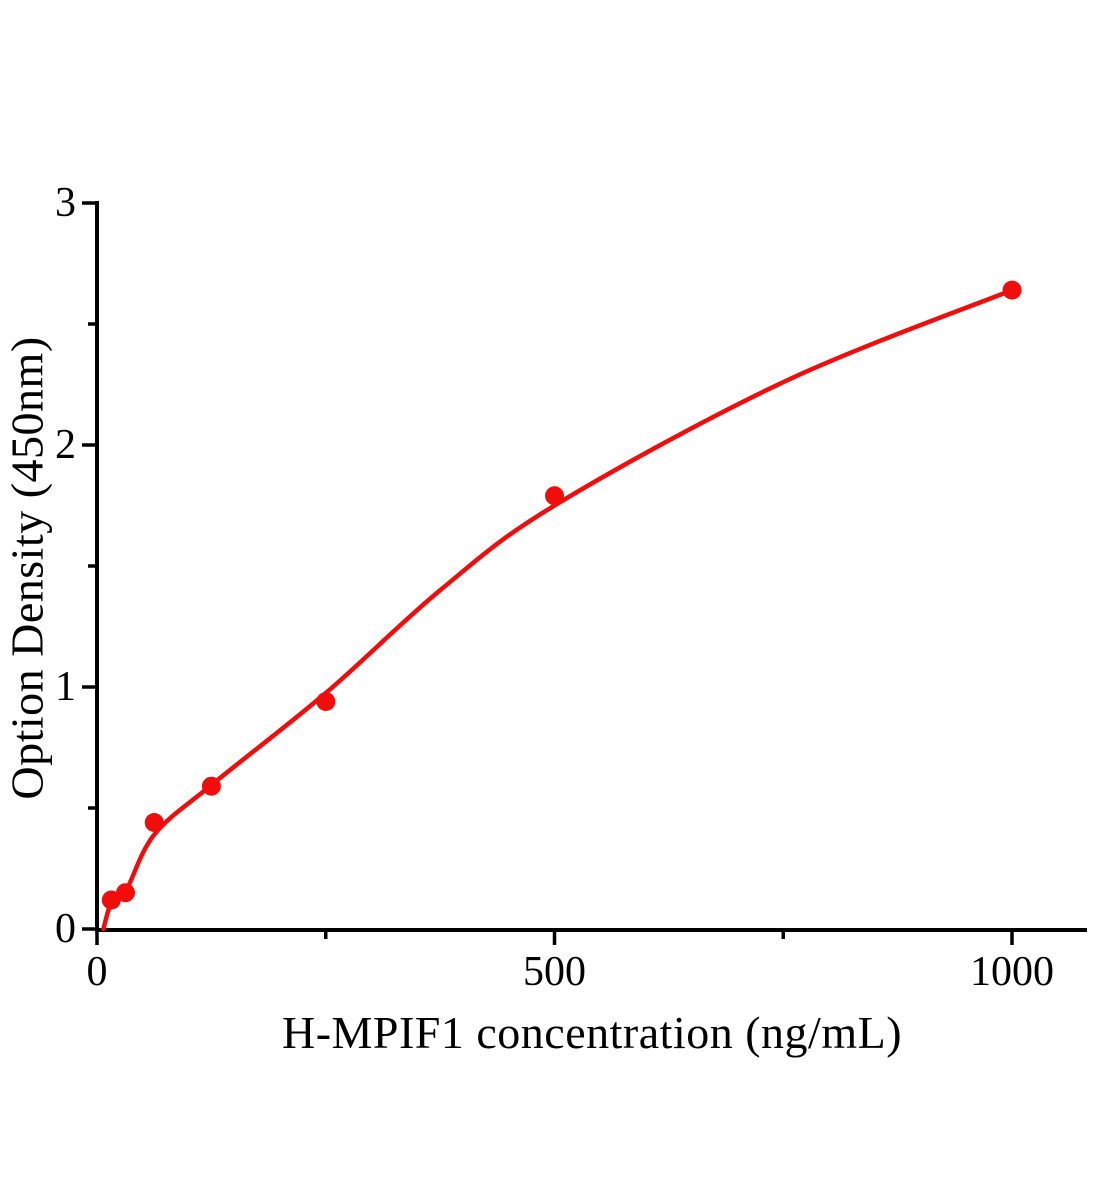 The width and height of the screenshot is (1104, 1200). What do you see at coordinates (65, 687) in the screenshot?
I see `y-tick-label: 1` at bounding box center [65, 687].